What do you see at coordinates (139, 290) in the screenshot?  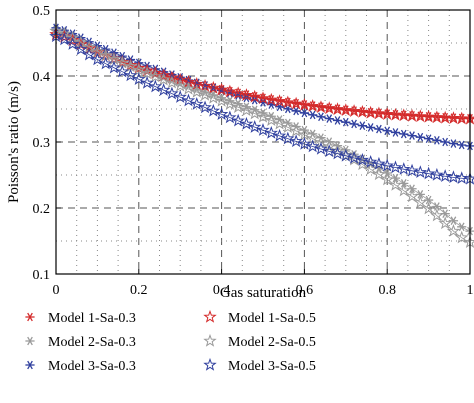 I see `x-tick-label: 0.2` at bounding box center [139, 290].